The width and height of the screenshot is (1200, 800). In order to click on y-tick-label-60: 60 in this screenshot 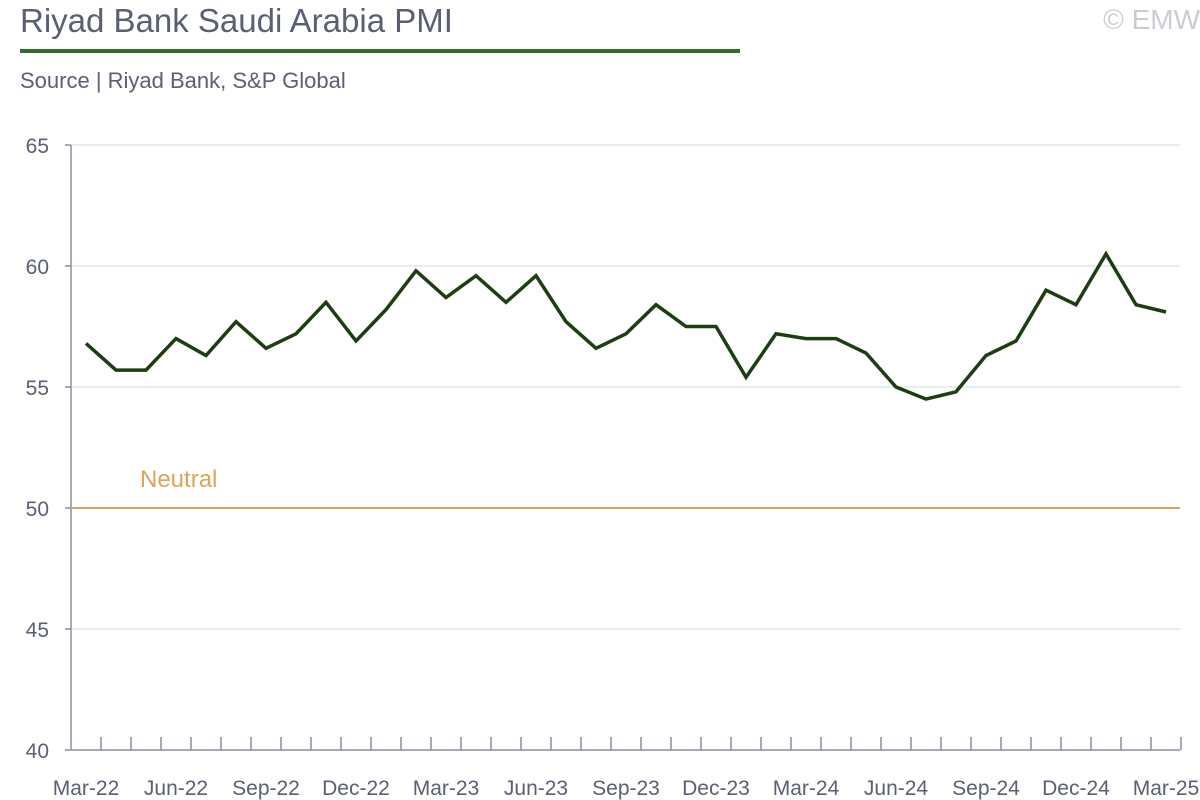, I will do `click(37, 267)`.